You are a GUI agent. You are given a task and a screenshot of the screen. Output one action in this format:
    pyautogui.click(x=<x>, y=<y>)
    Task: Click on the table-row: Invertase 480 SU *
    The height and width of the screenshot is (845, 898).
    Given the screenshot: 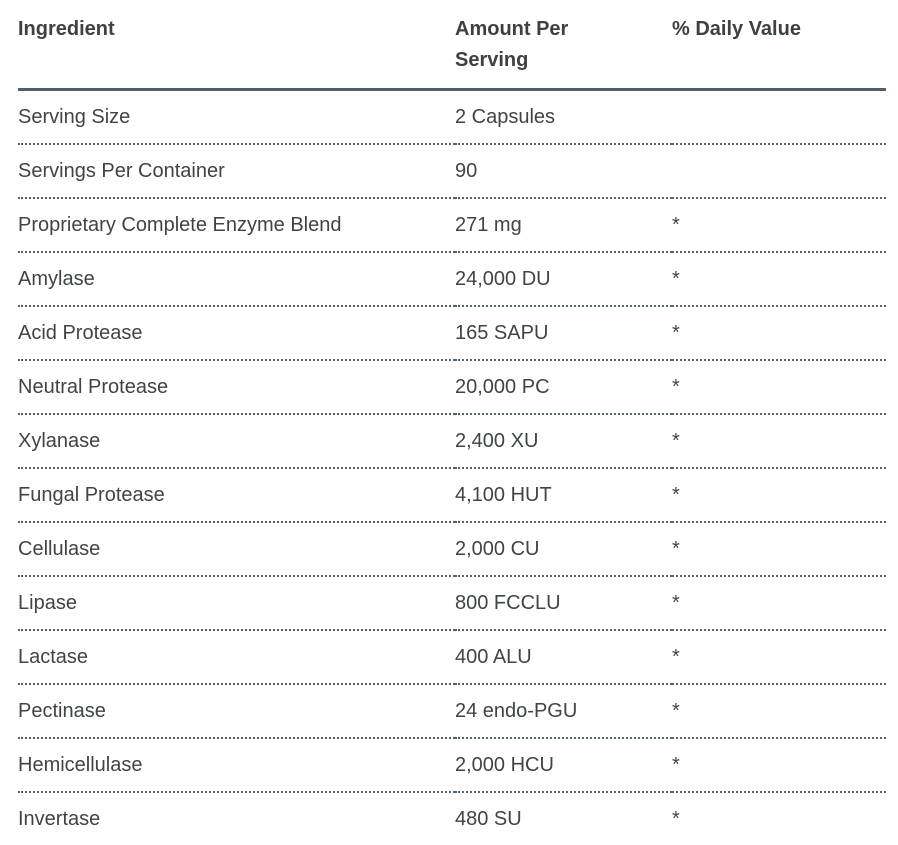 What is the action you would take?
    pyautogui.click(x=452, y=818)
    